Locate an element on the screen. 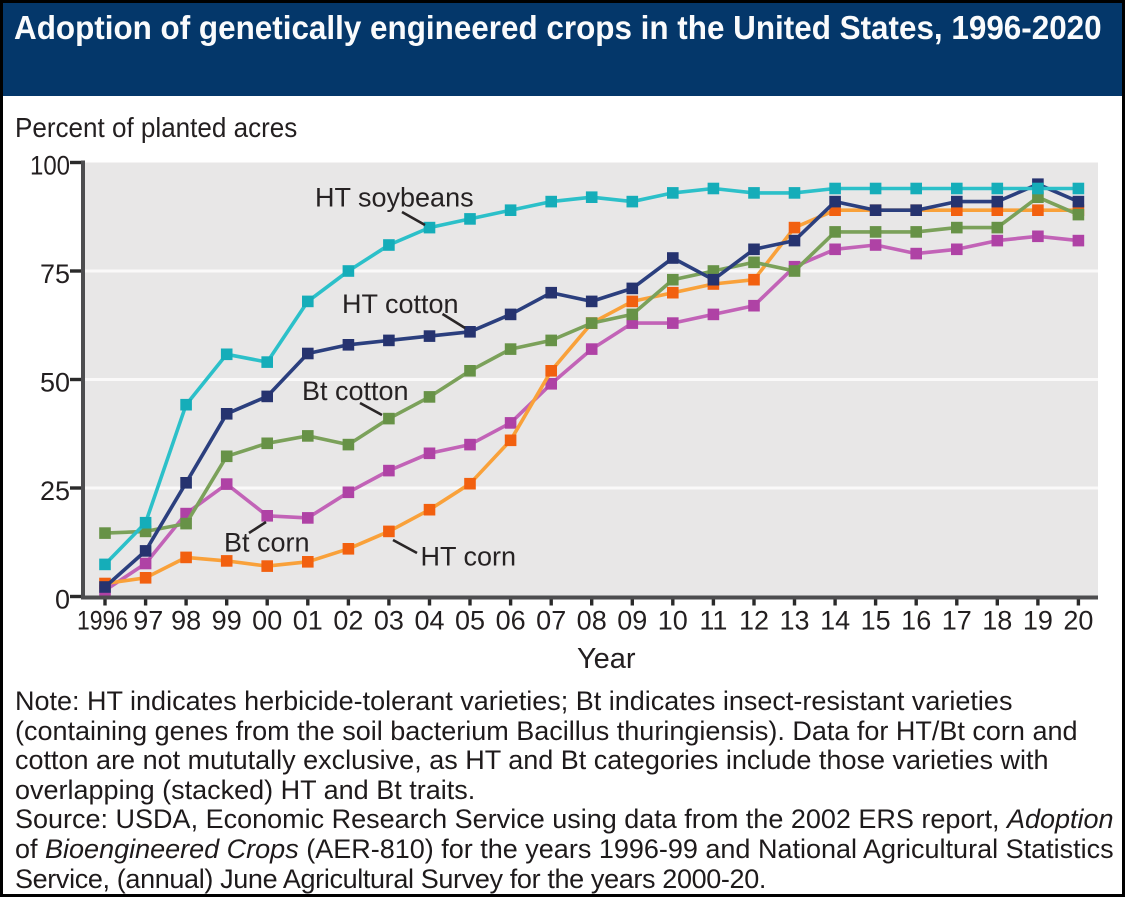 Image resolution: width=1125 pixels, height=897 pixels. svg-text: 99 is located at coordinates (227, 621).